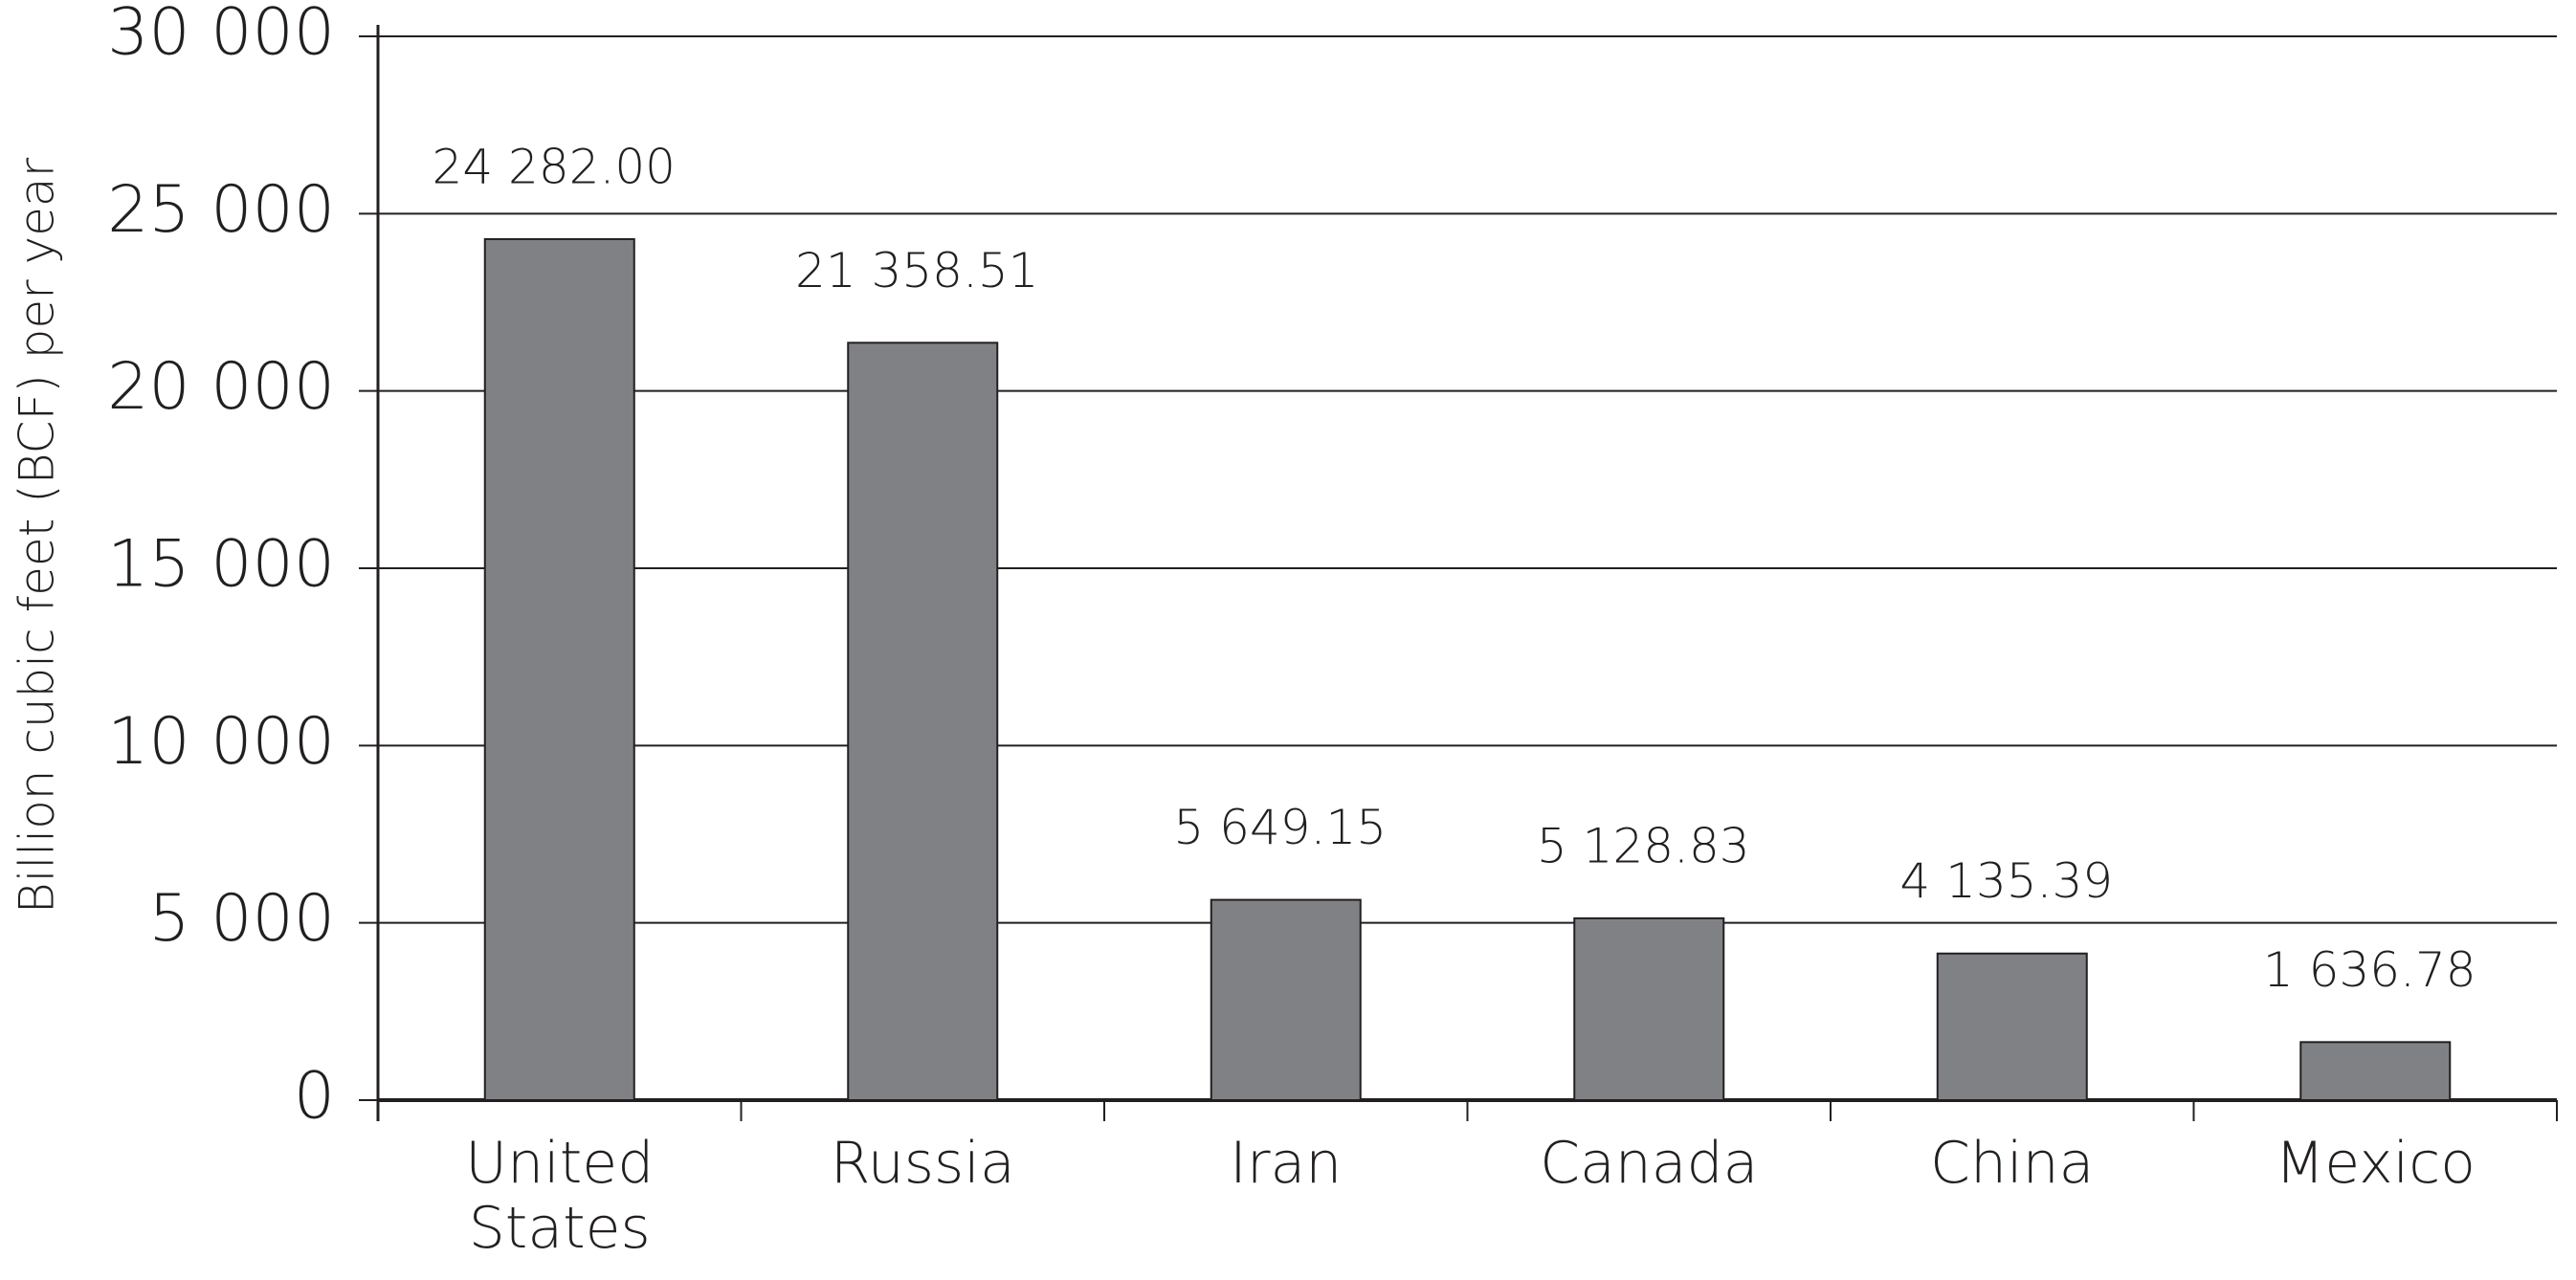 The image size is (2576, 1280). Describe the element at coordinates (2006, 881) in the screenshot. I see `value-label: 4 135.39` at that location.